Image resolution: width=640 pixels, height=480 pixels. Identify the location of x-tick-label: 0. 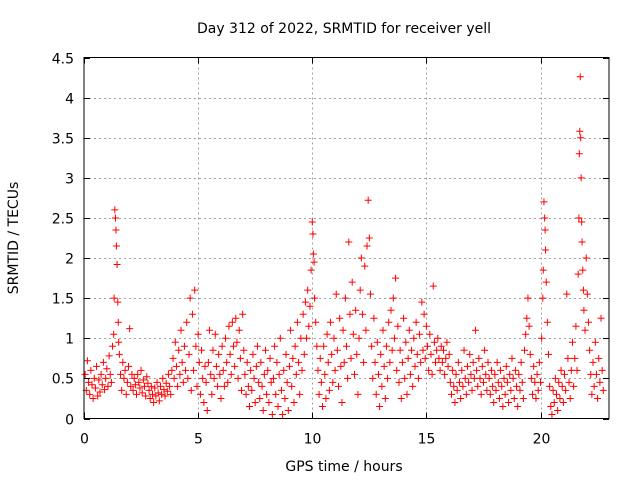
(84, 440).